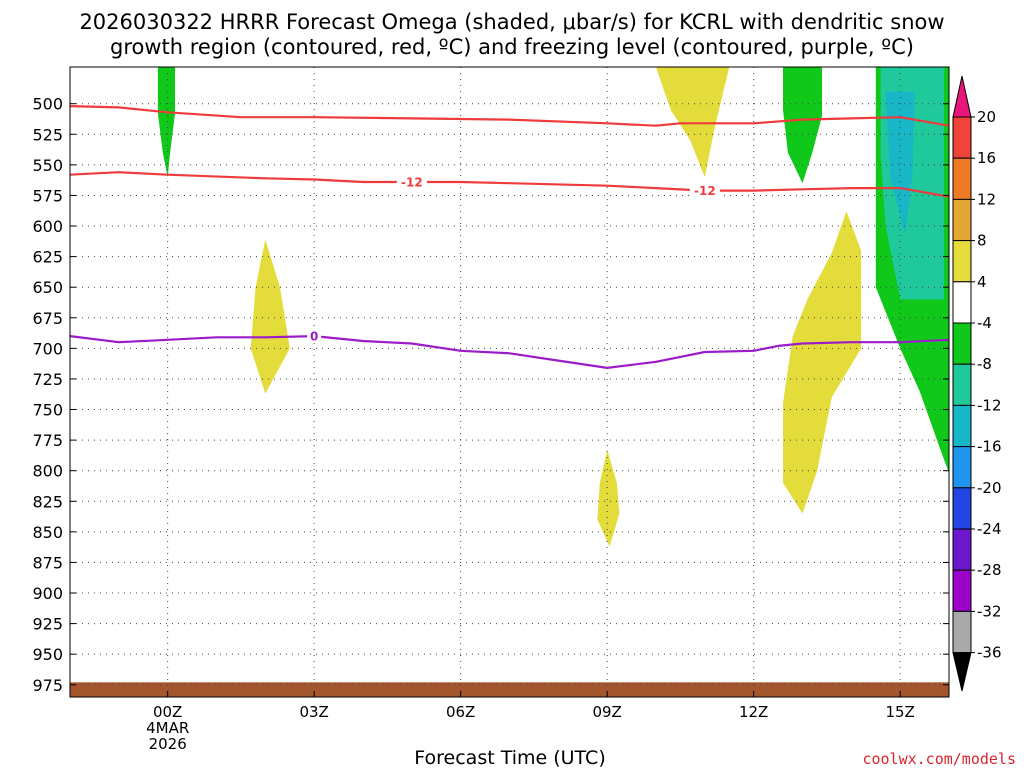 This screenshot has width=1024, height=768. I want to click on y-tick-label-700: 700, so click(47, 348).